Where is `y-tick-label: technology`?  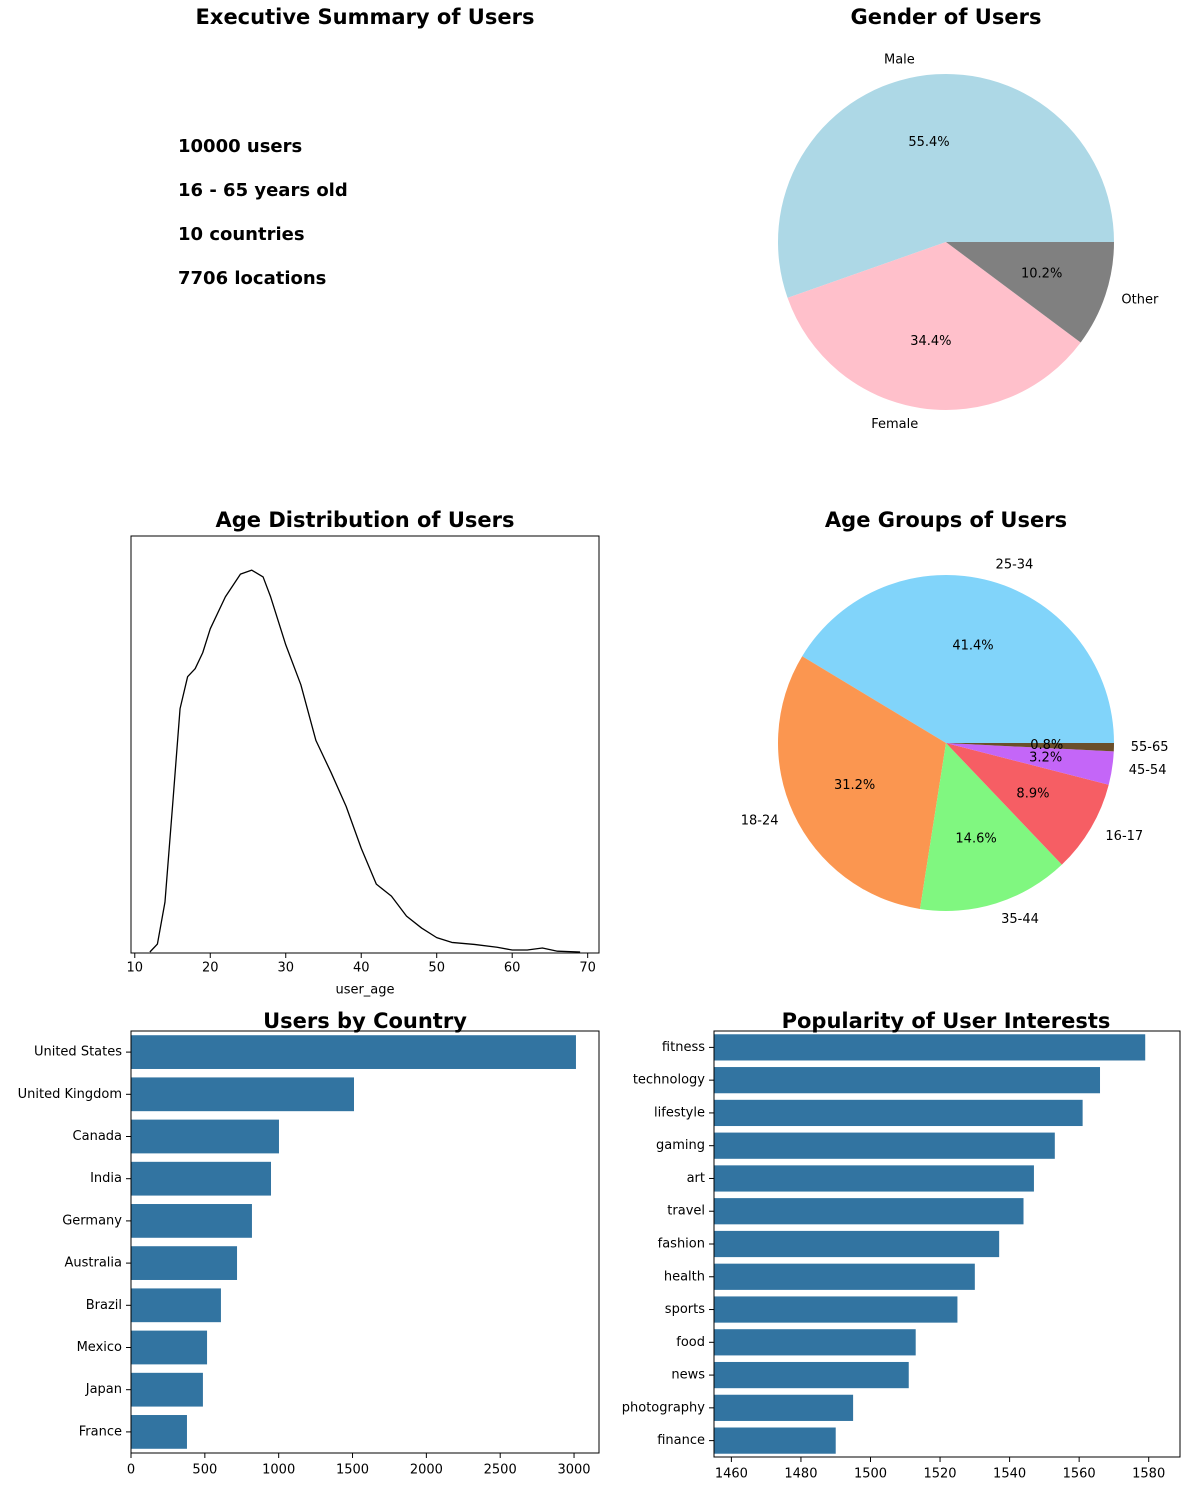
y-tick-label: technology is located at coordinates (669, 1080).